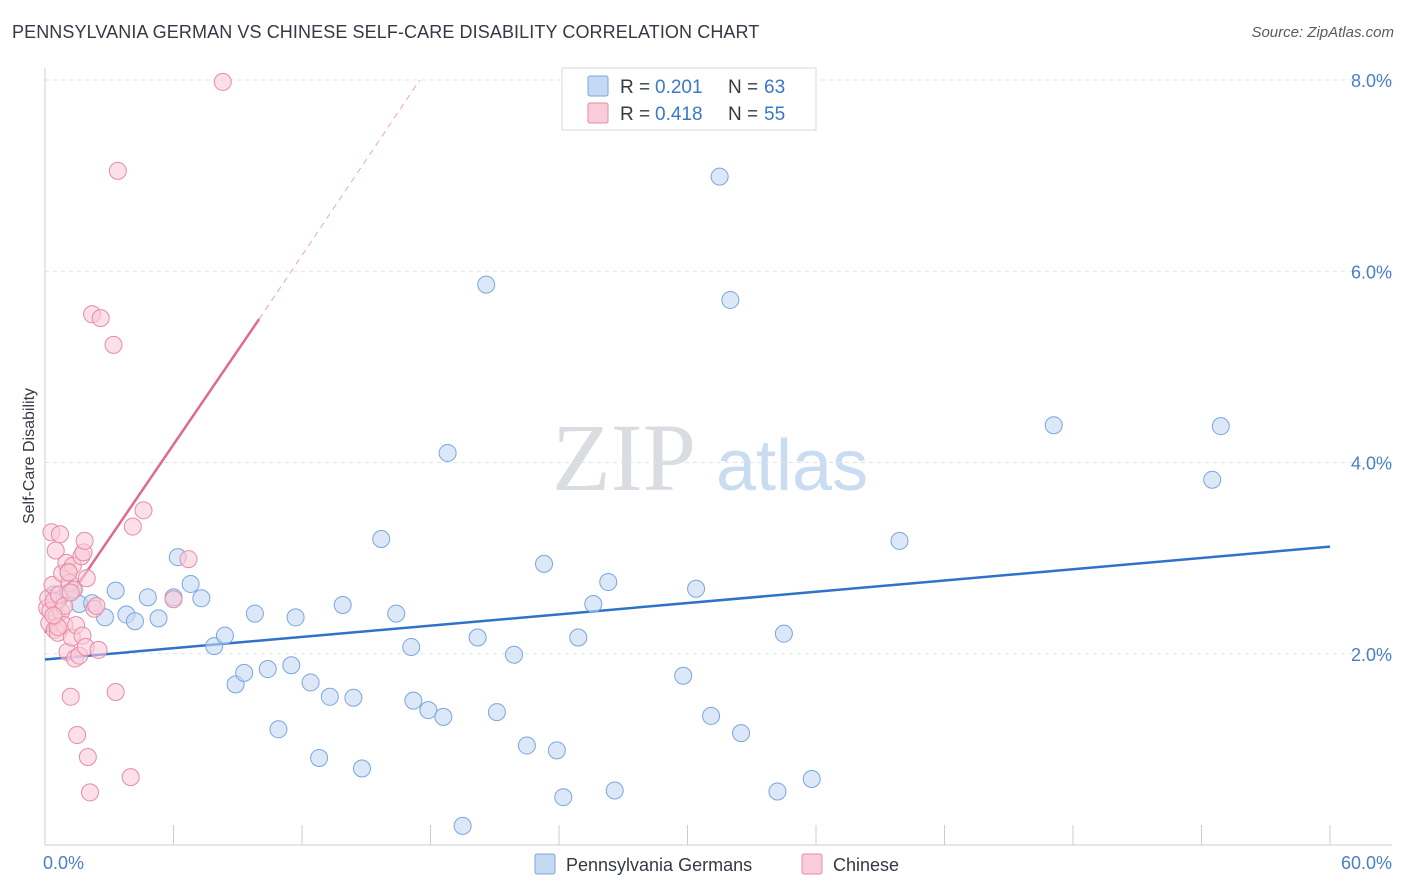 Image resolution: width=1406 pixels, height=892 pixels. What do you see at coordinates (659, 865) in the screenshot?
I see `bottom-legend-label-blue: Pennsylvania Germans` at bounding box center [659, 865].